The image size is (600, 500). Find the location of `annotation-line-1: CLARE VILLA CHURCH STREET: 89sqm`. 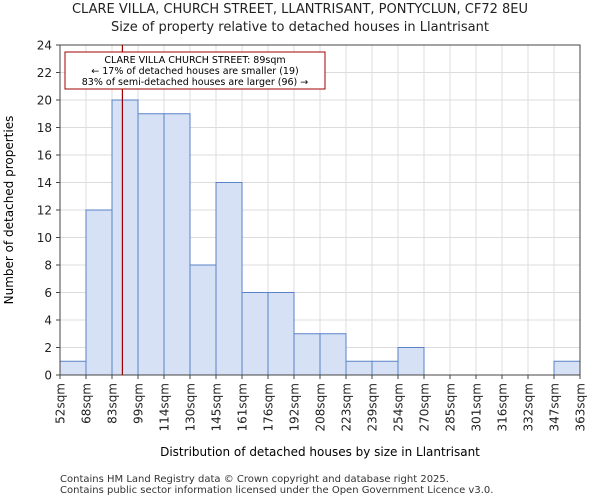

annotation-line-1: CLARE VILLA CHURCH STREET: 89sqm is located at coordinates (194, 60).